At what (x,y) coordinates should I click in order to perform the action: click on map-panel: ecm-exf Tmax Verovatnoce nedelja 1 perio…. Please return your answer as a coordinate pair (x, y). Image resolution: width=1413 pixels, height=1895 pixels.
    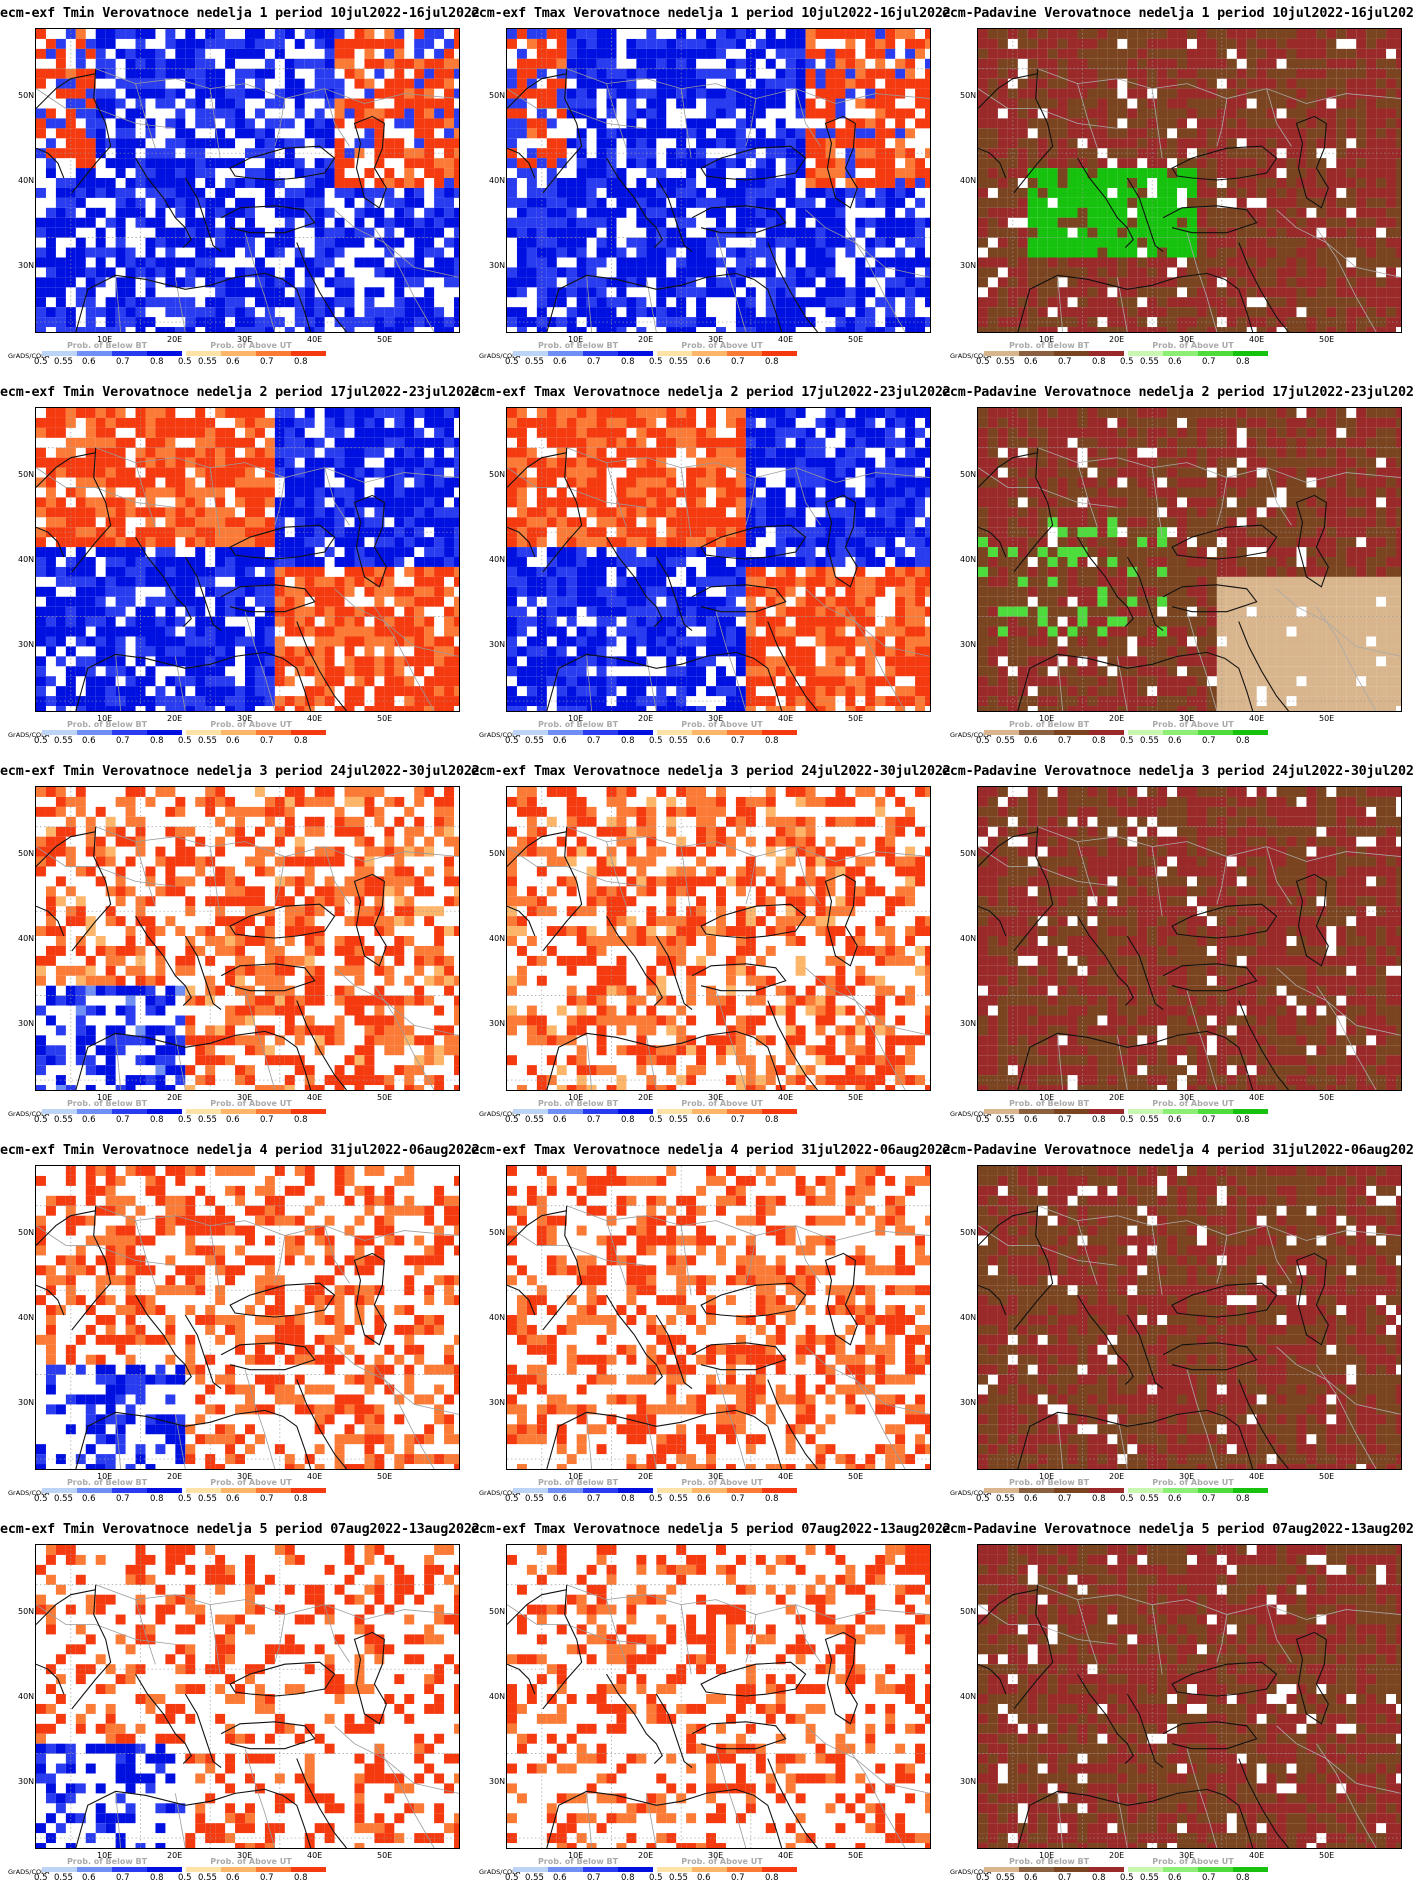
    Looking at the image, I should click on (711, 189).